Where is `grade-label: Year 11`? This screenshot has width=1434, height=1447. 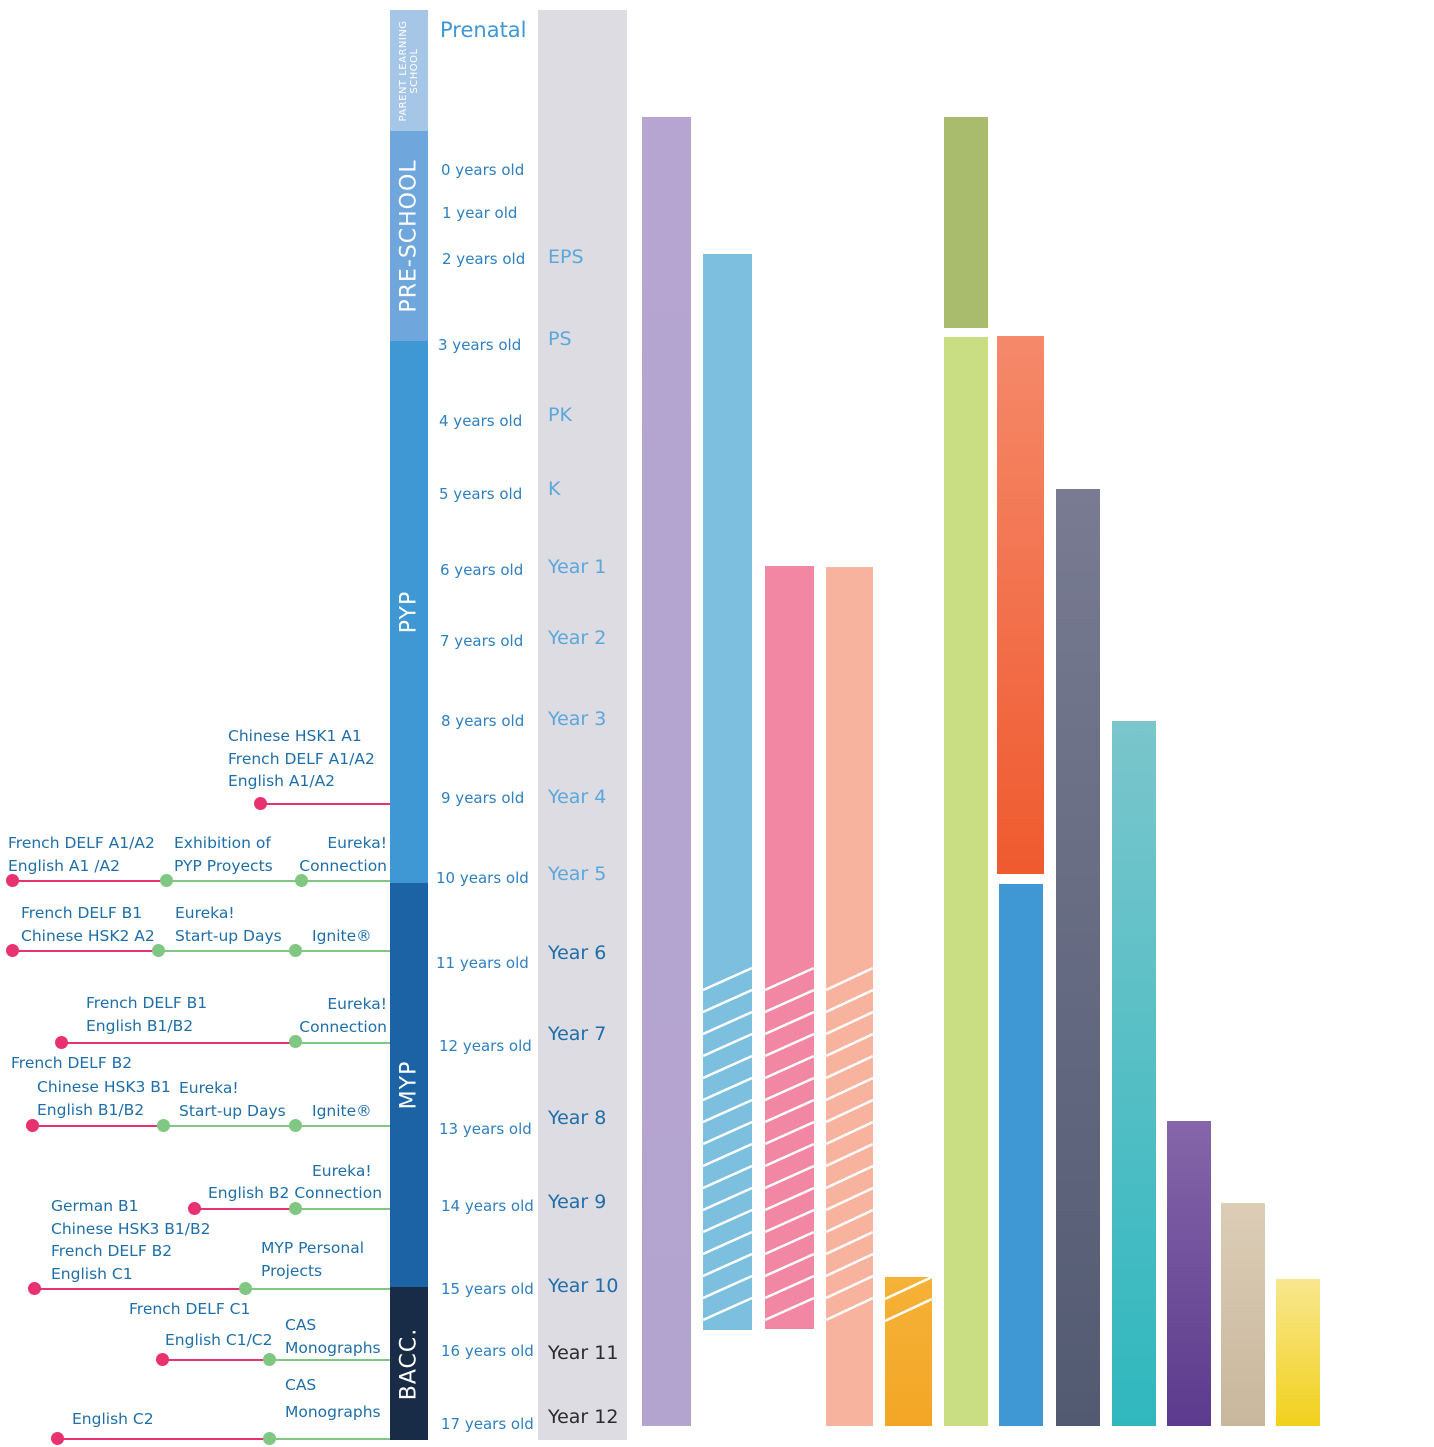
grade-label: Year 11 is located at coordinates (583, 1353).